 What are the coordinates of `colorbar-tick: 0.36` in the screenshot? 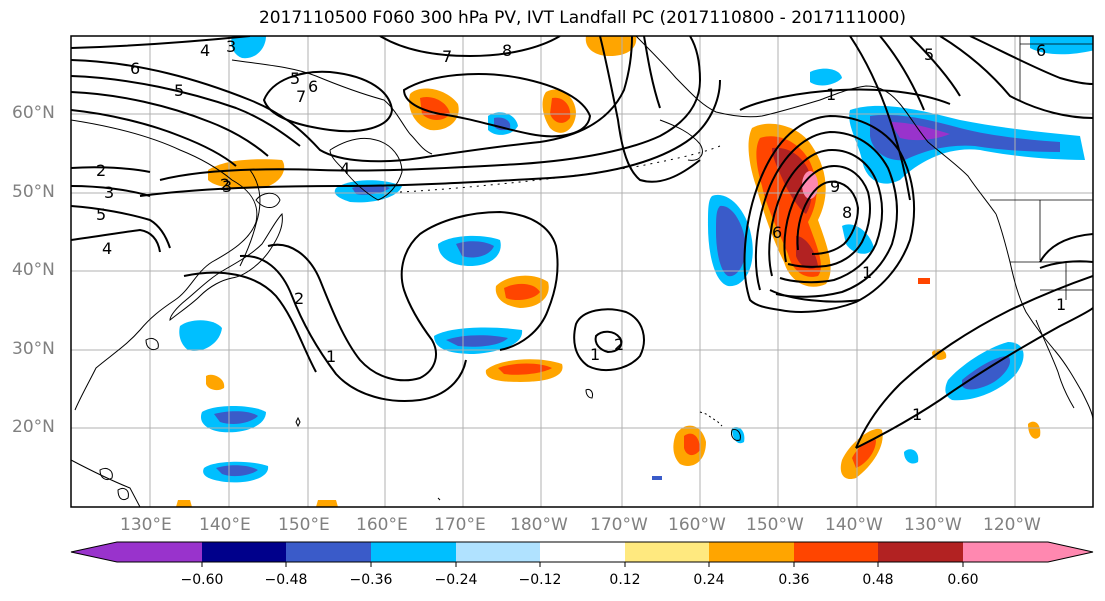 It's located at (794, 580).